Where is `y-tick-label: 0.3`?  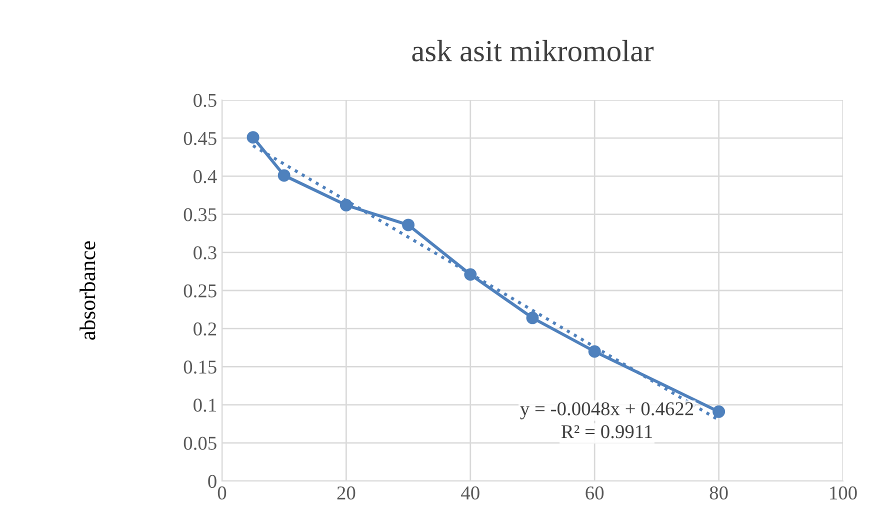
y-tick-label: 0.3 is located at coordinates (205, 253).